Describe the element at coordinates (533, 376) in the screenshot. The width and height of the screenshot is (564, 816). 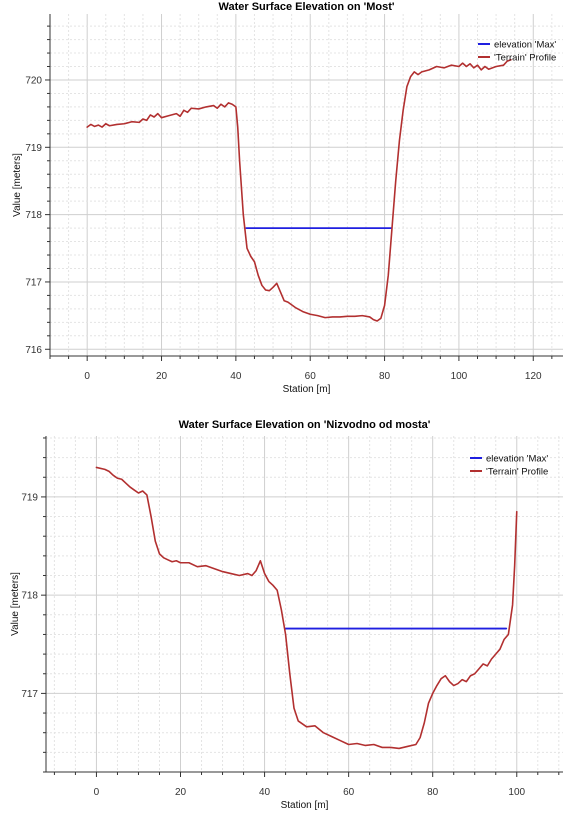
I see `x-tick-label: 120` at that location.